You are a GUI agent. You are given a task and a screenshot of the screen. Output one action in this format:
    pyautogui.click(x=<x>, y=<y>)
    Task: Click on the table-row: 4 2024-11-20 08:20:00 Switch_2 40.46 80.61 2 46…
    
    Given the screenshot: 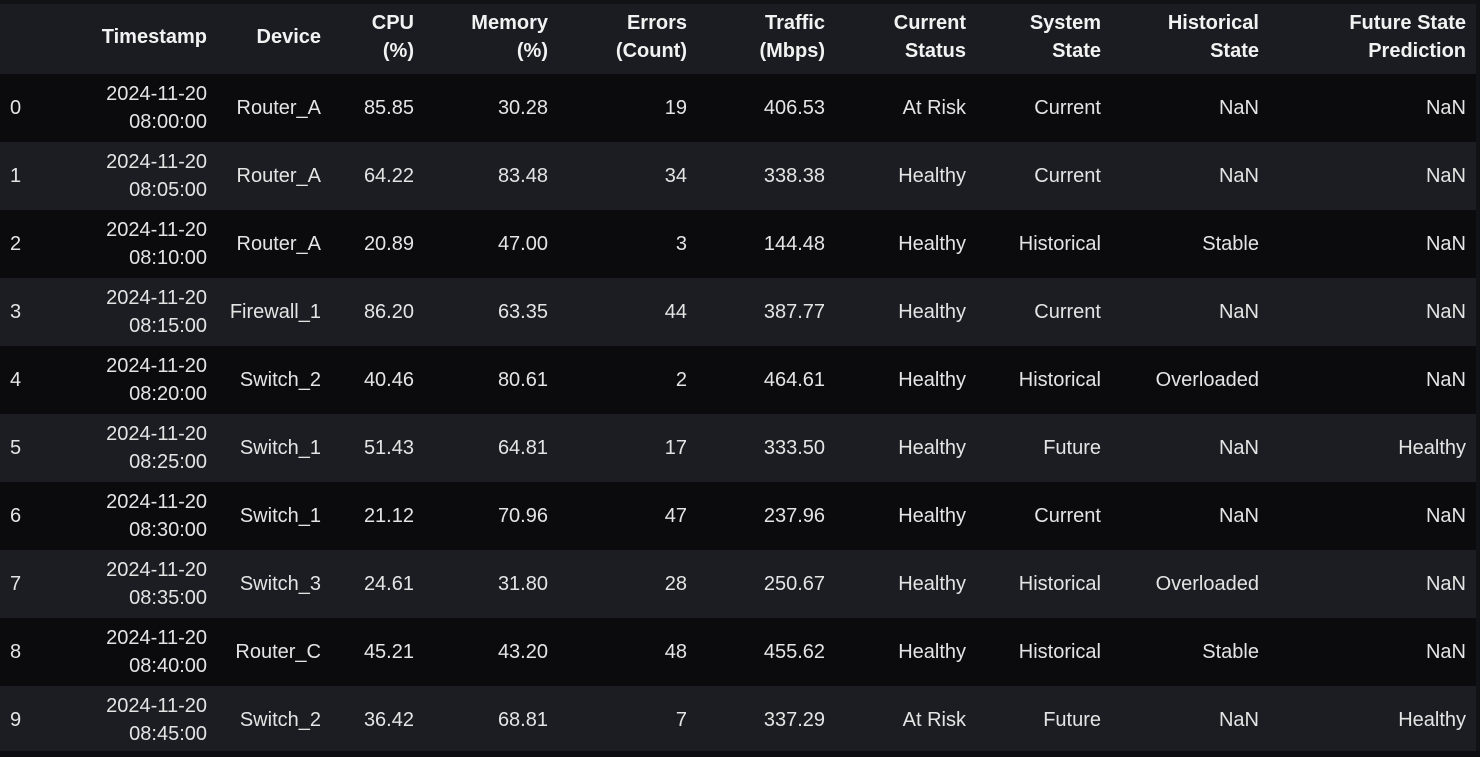 What is the action you would take?
    pyautogui.click(x=738, y=380)
    